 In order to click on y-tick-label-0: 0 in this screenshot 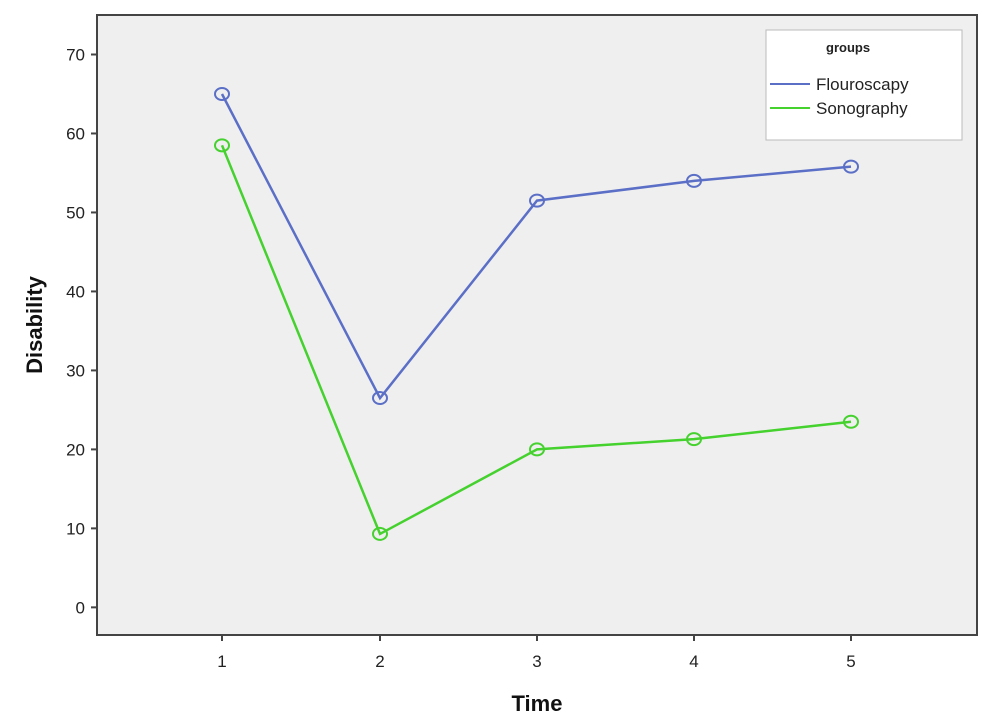, I will do `click(80, 607)`.